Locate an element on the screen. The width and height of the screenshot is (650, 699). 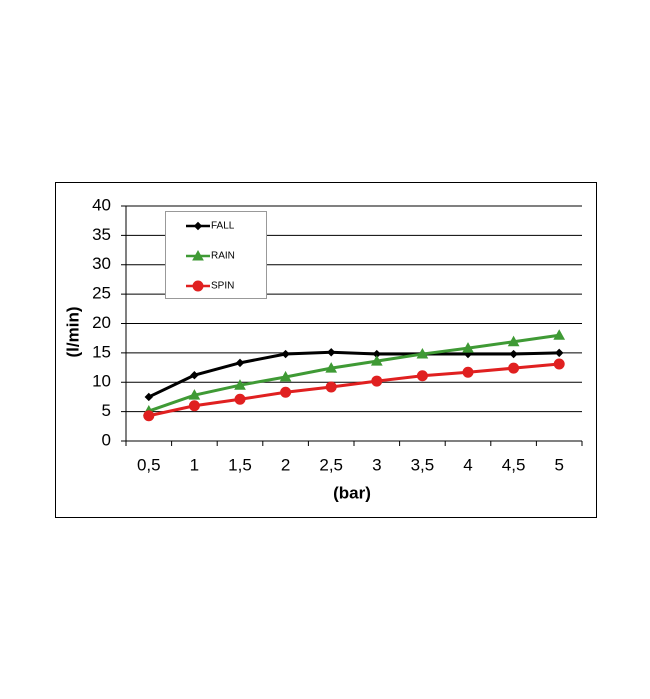
x-tick-label: 1 is located at coordinates (194, 464).